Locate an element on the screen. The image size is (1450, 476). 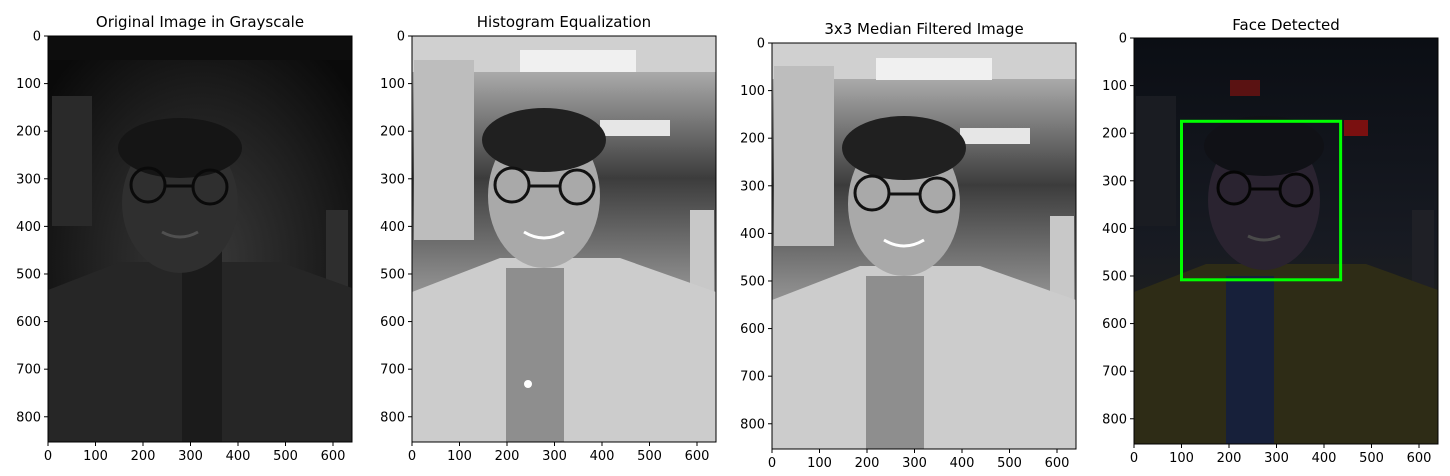
panel-title: Histogram Equalization is located at coordinates (564, 22).